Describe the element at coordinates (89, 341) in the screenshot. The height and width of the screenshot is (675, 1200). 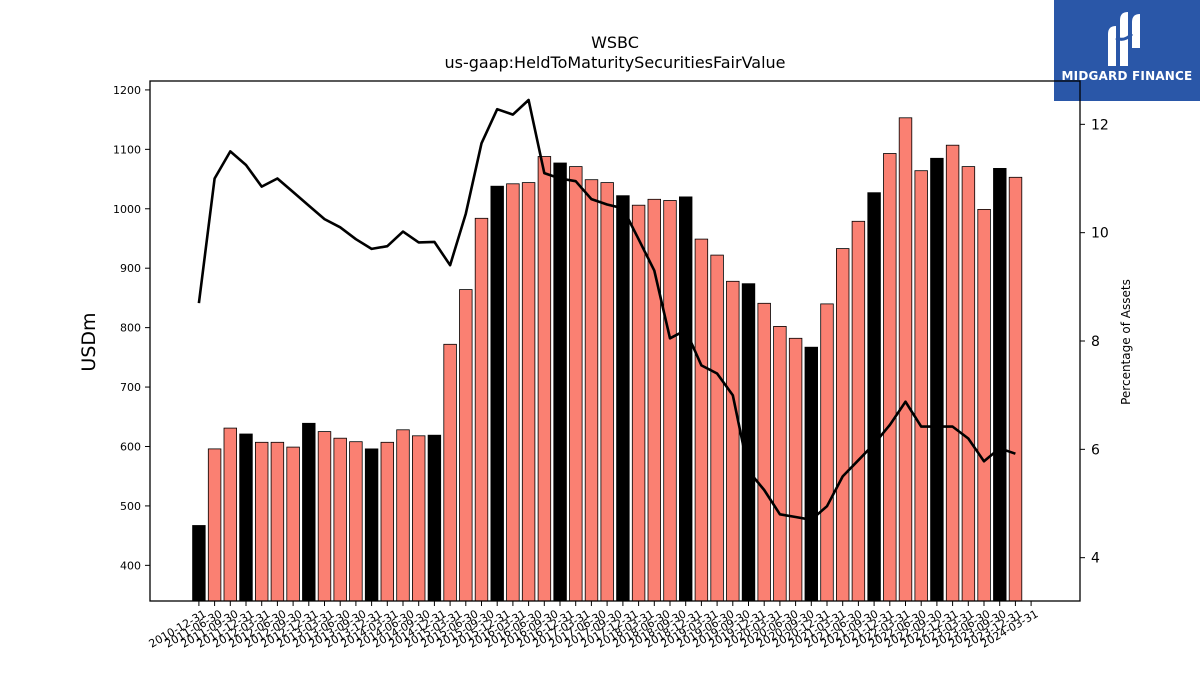
I see `y-axis-label: USDm` at that location.